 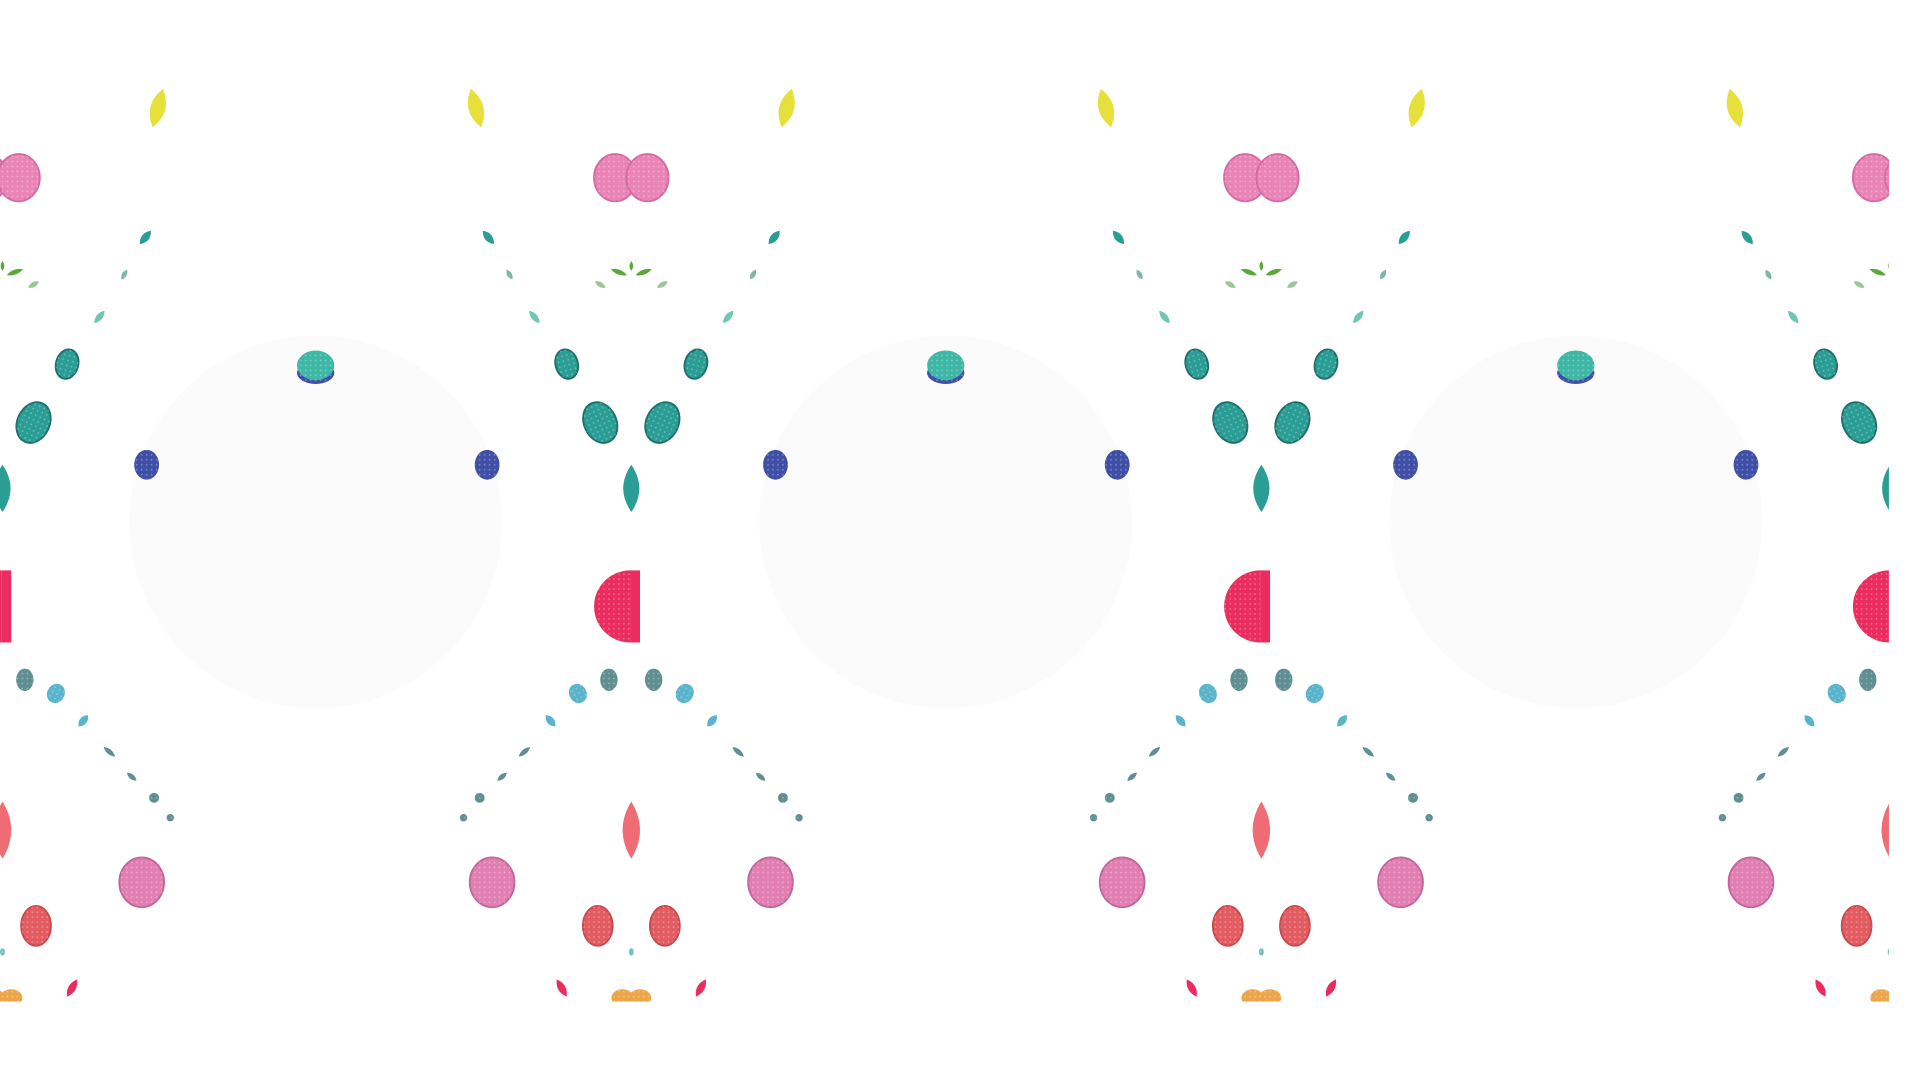 I want to click on orange-flower-texture, so click(x=1888, y=997).